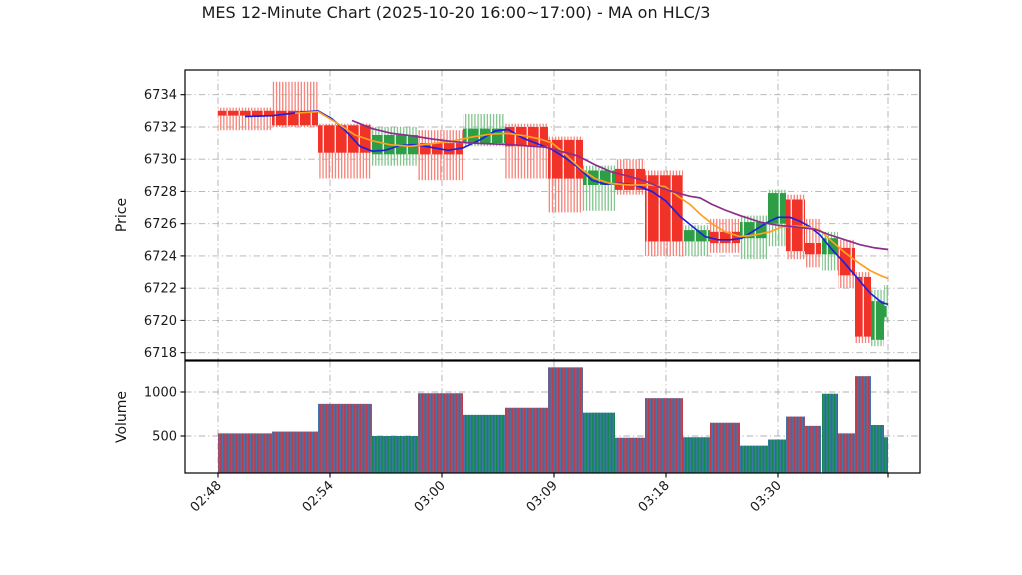 Image resolution: width=1022 pixels, height=575 pixels. I want to click on volume-panel-border, so click(552, 417).